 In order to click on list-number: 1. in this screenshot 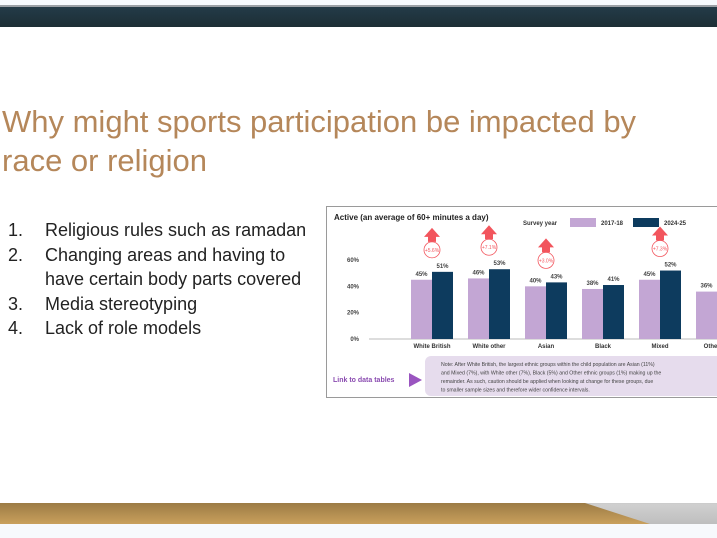, I will do `click(16, 230)`.